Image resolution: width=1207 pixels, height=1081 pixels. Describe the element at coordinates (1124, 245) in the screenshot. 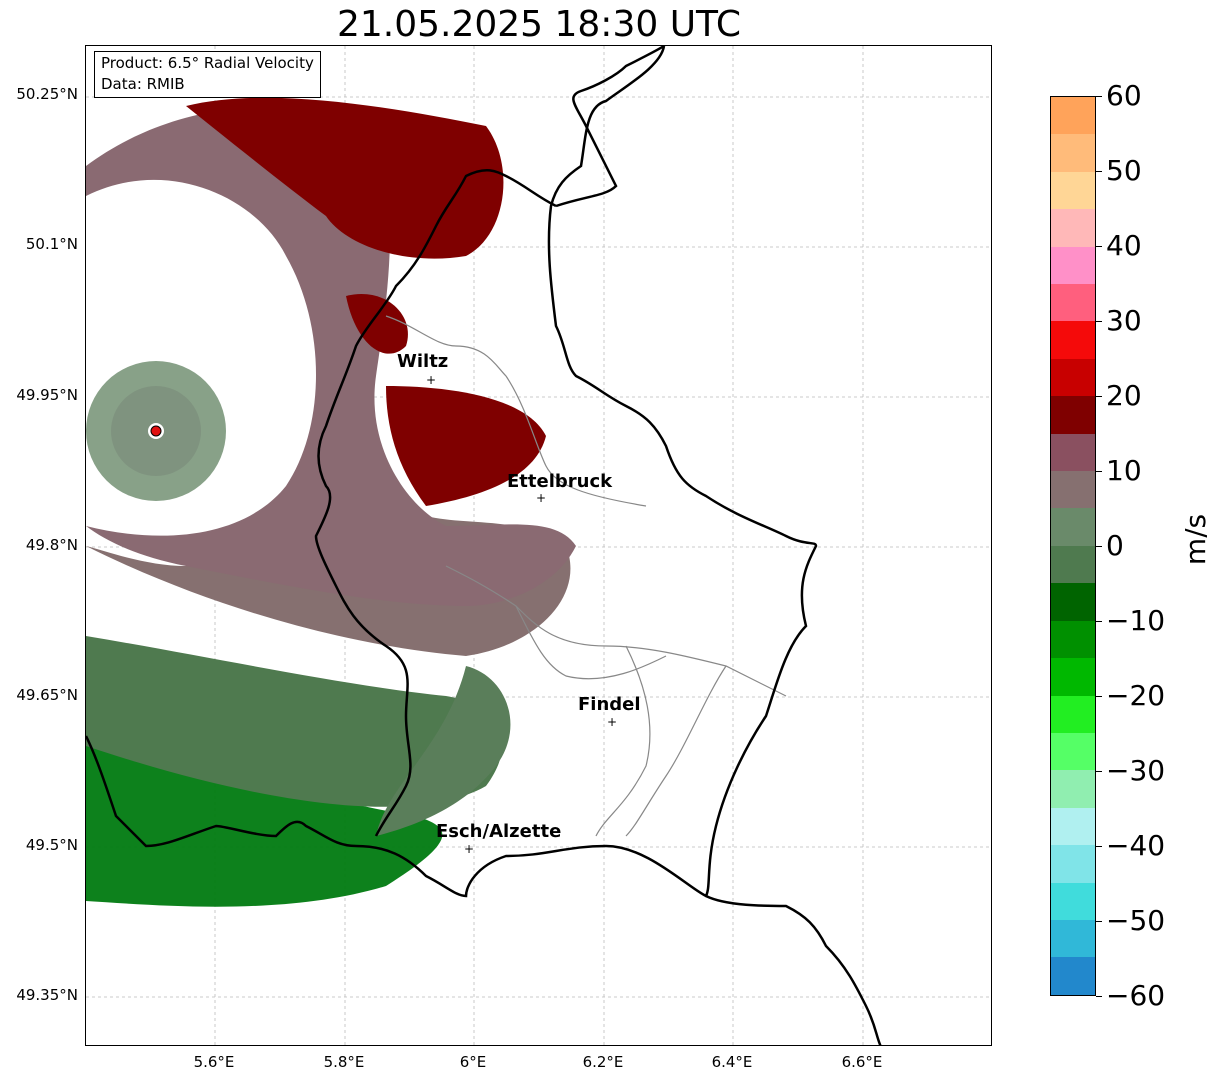

I see `colorbar-tick-label: 40` at that location.